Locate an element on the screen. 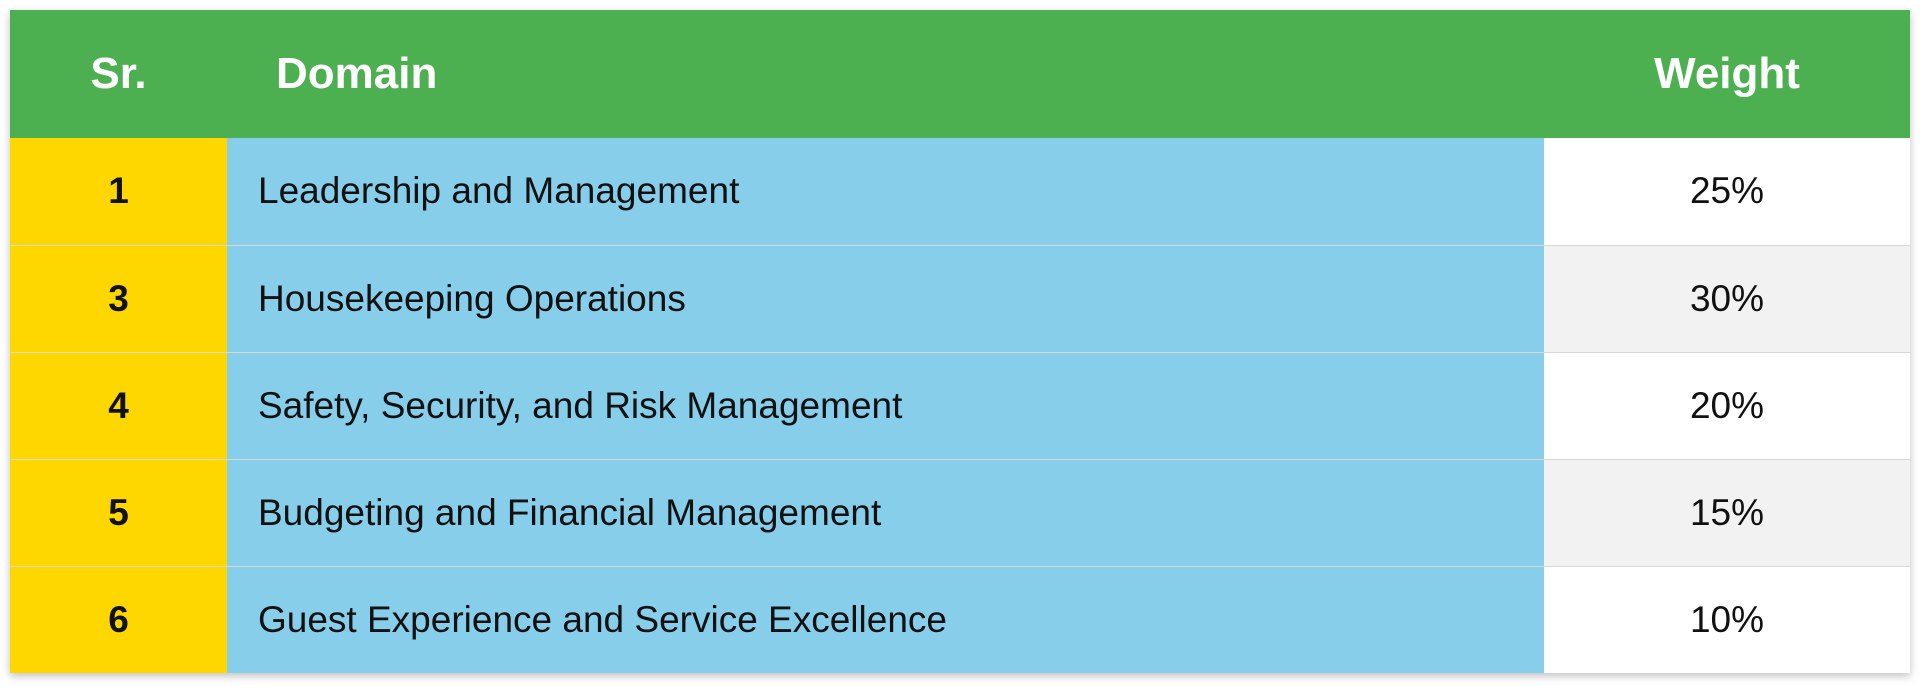 The height and width of the screenshot is (687, 1932). cell-domain: Housekeeping Operations is located at coordinates (885, 298).